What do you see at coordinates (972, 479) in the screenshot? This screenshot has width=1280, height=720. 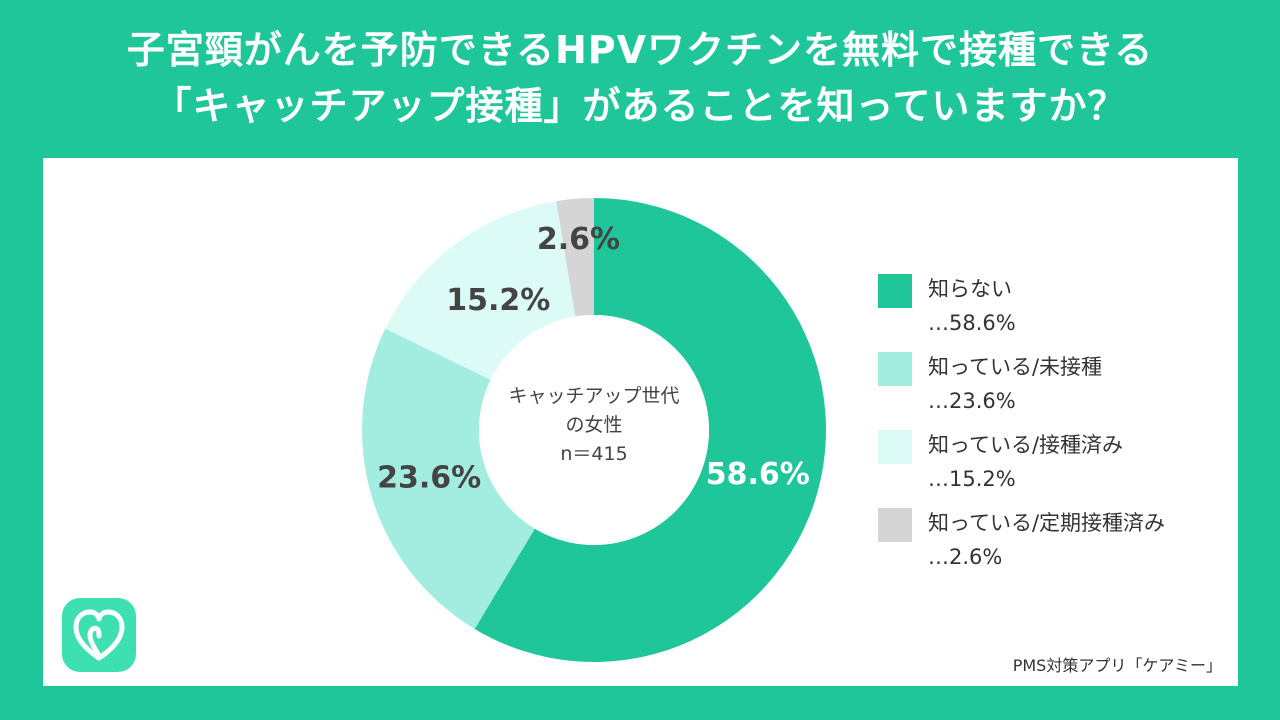 I see `legend-value: …15.2%` at bounding box center [972, 479].